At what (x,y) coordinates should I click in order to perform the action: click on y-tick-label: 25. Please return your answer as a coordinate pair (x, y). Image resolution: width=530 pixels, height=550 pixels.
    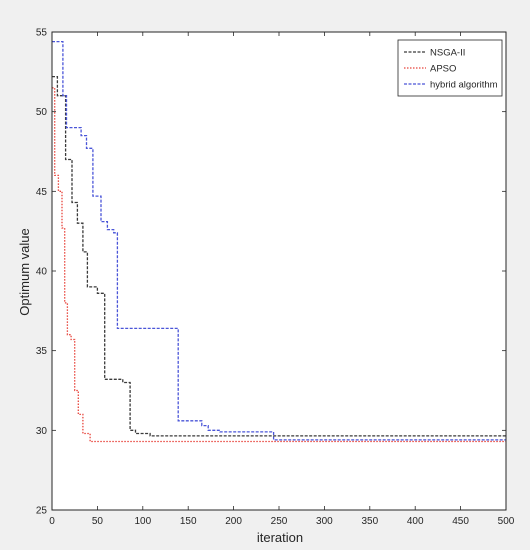
    Looking at the image, I should click on (42, 511).